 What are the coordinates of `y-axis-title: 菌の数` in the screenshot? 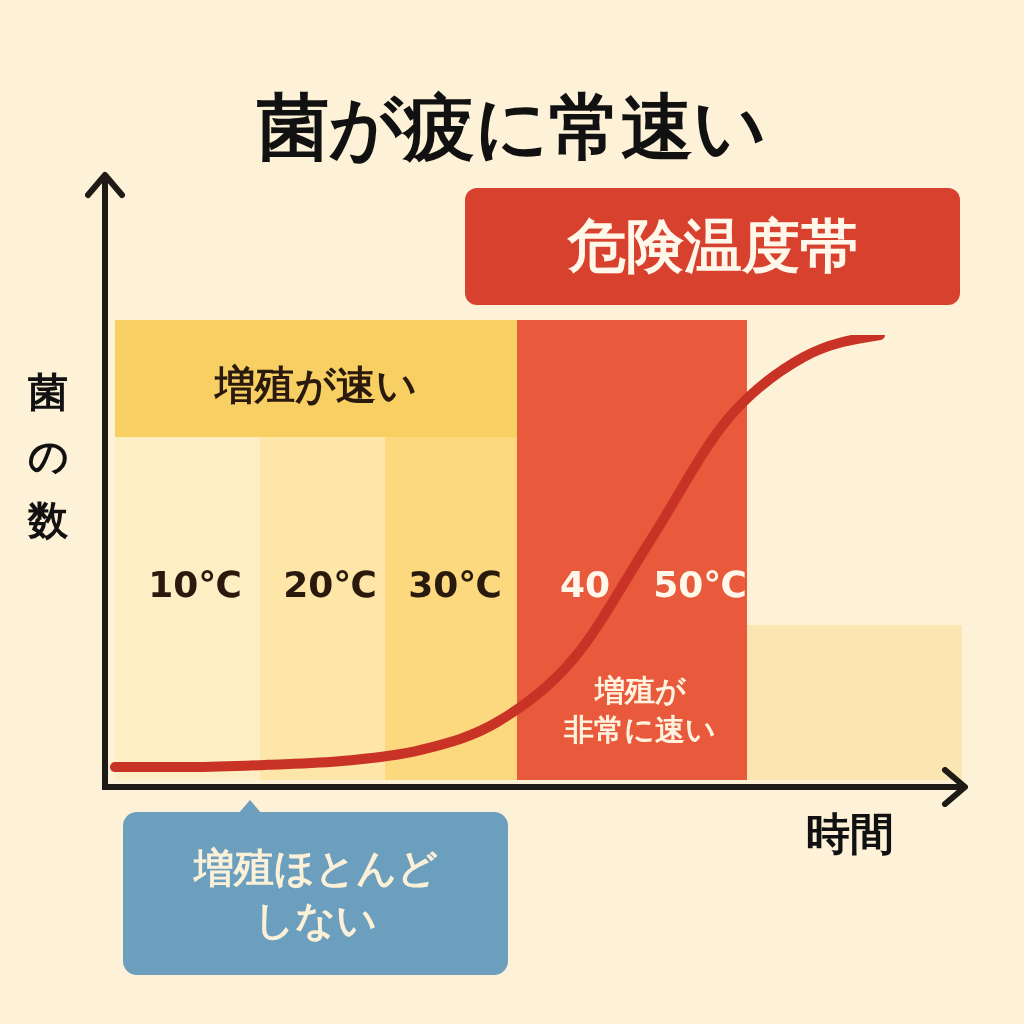 It's located at (49, 456).